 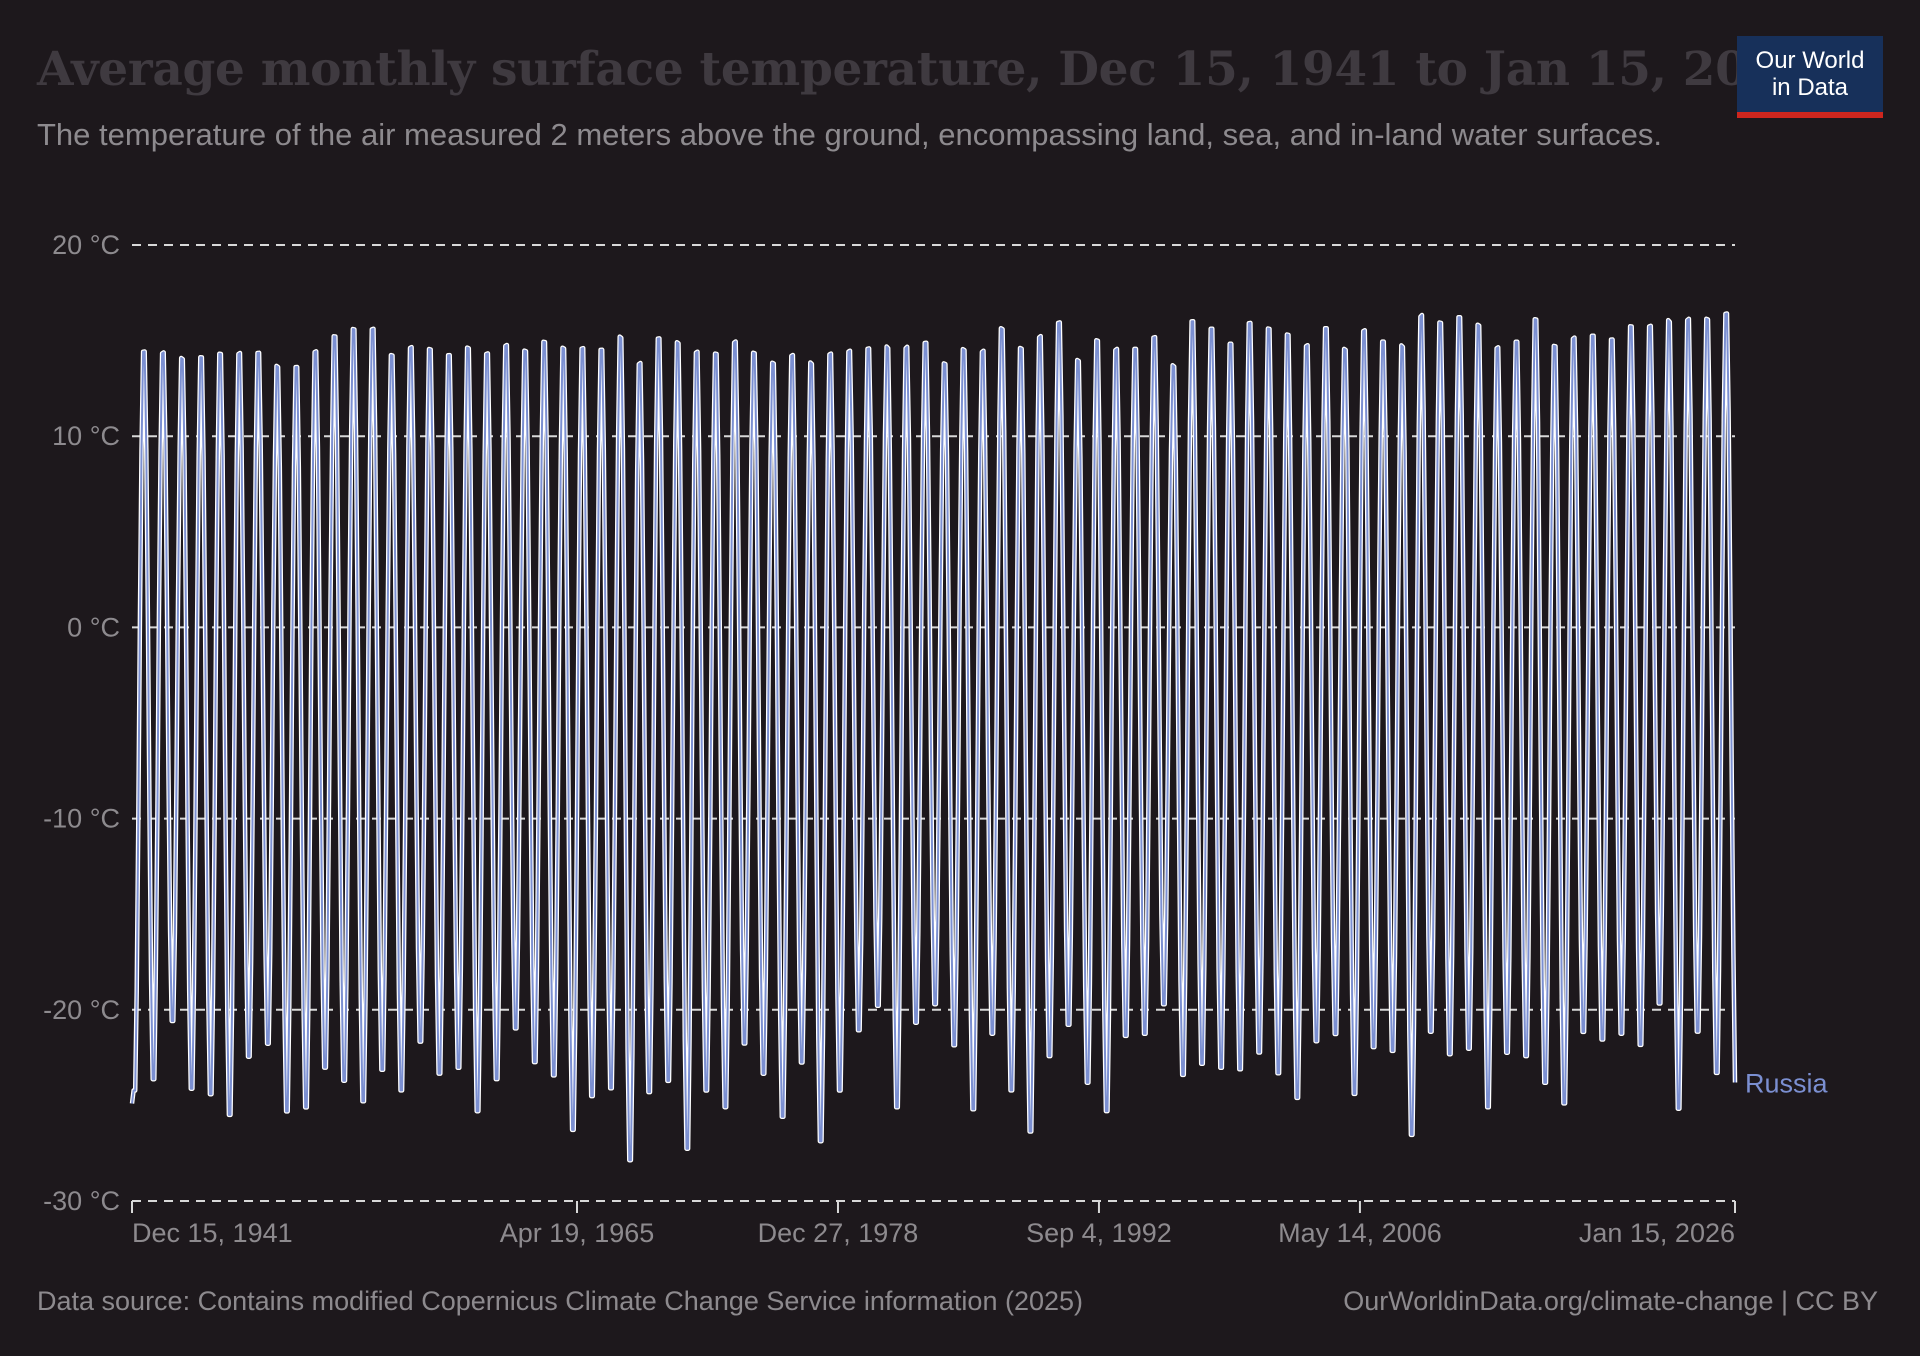 I want to click on y-tick-label: 20 °C, so click(x=86, y=245).